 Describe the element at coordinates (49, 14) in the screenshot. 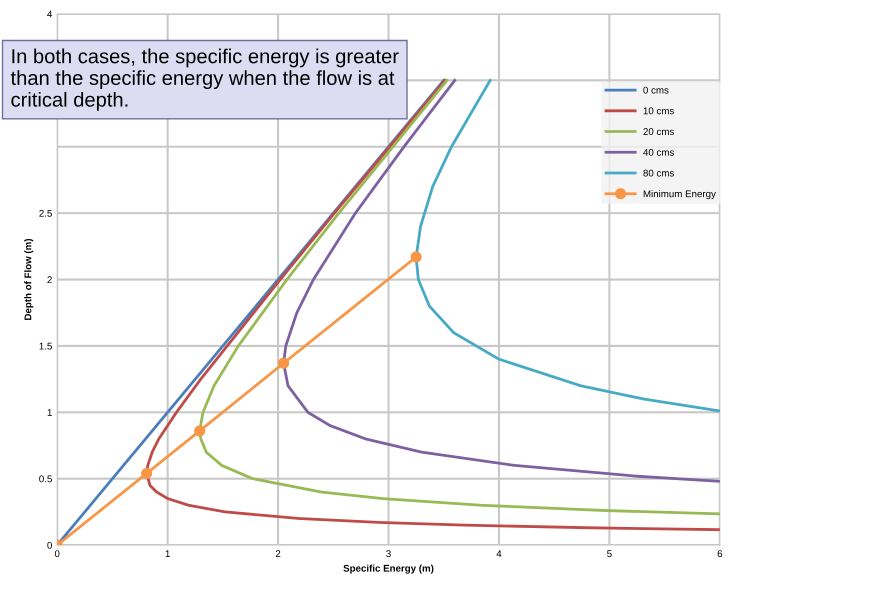

I see `y-tick-label: 4` at that location.